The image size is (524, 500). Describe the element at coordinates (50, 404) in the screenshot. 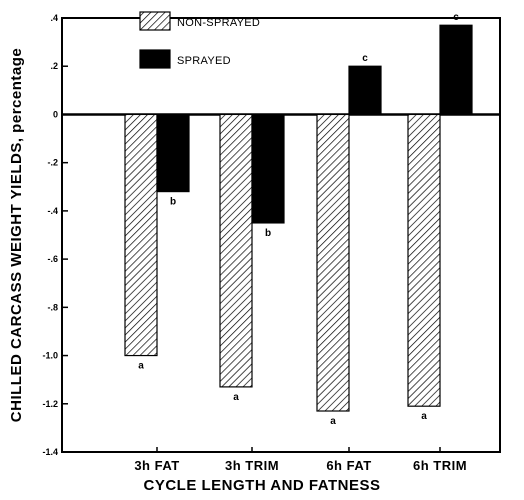

I see `y-tick-label: -1.2` at that location.